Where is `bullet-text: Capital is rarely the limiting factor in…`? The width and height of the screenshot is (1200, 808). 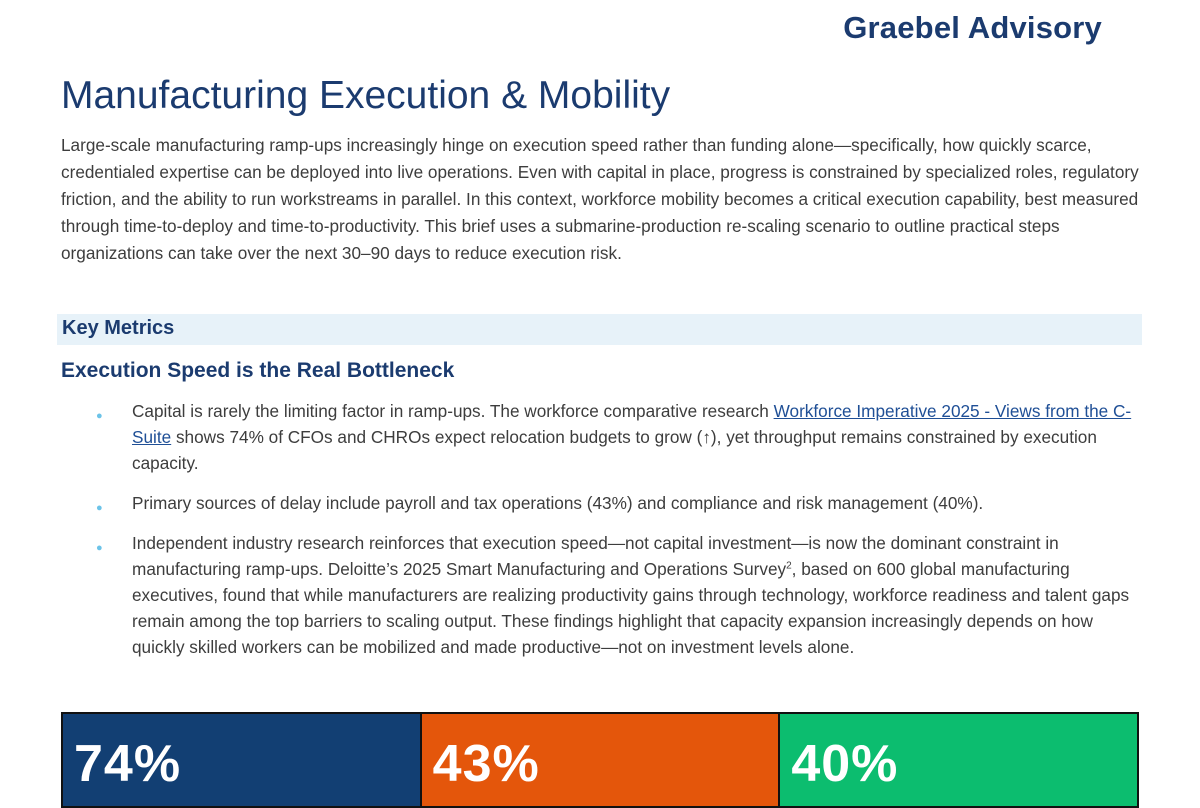
bullet-text: Capital is rarely the limiting factor in… is located at coordinates (453, 411).